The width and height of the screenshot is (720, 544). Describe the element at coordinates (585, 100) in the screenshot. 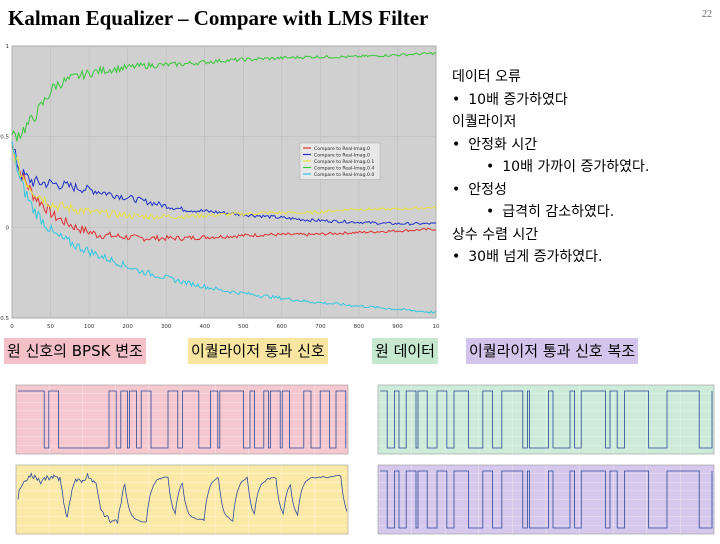

I see `note-item: • 10배 증가하였다` at that location.